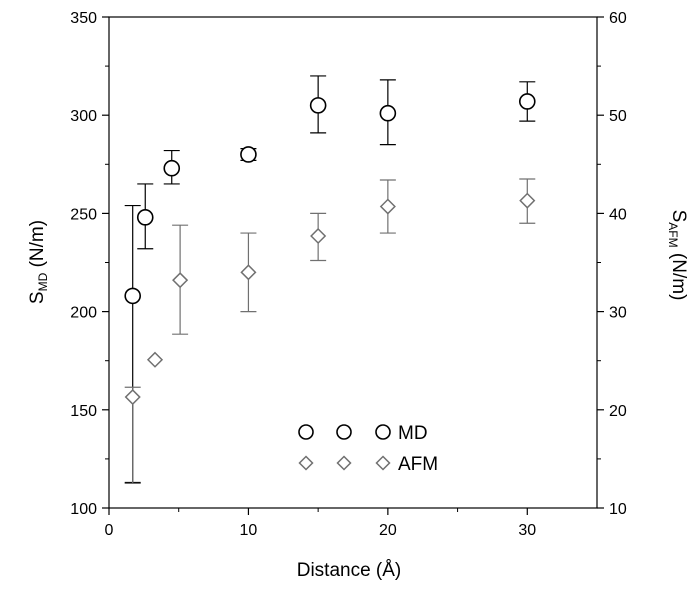  I want to click on y-tick-label: 300, so click(83, 116).